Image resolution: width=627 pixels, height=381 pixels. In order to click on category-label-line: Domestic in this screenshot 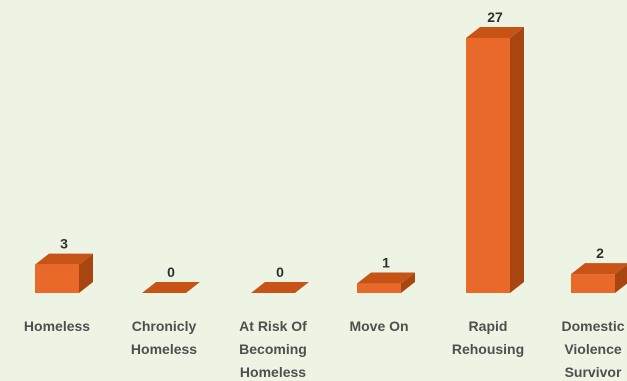, I will do `click(592, 326)`.